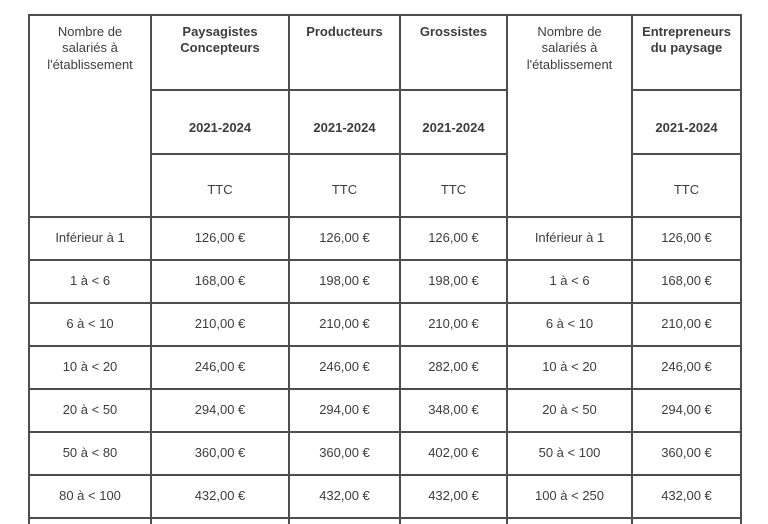  What do you see at coordinates (90, 116) in the screenshot?
I see `header-employees-left: Nombre de salariés à l'établissement` at bounding box center [90, 116].